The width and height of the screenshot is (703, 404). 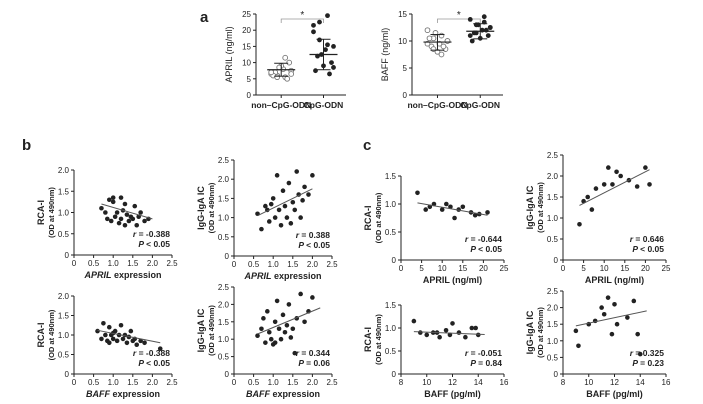 I want to click on x-axis-label: BAFF (pg/ml), so click(x=614, y=394).